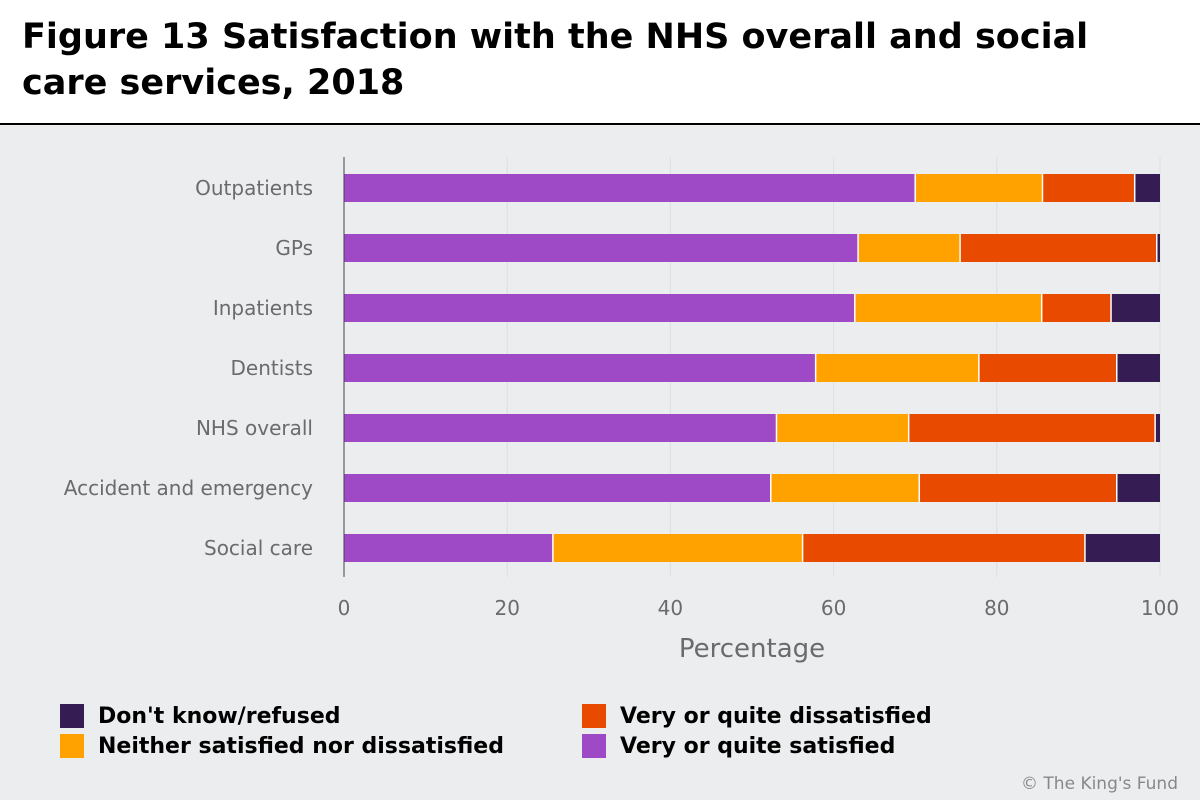 The image size is (1200, 800). What do you see at coordinates (301, 746) in the screenshot?
I see `legend-label: Neither satisfied nor dissatisfied` at bounding box center [301, 746].